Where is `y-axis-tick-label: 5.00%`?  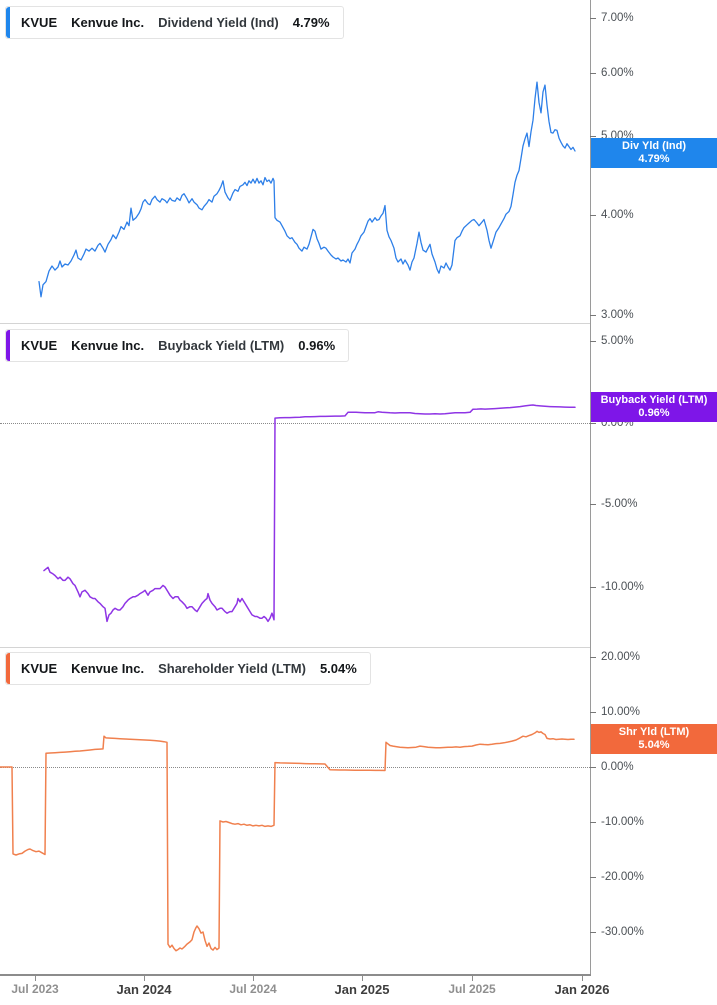
y-axis-tick-label: 5.00% is located at coordinates (617, 341).